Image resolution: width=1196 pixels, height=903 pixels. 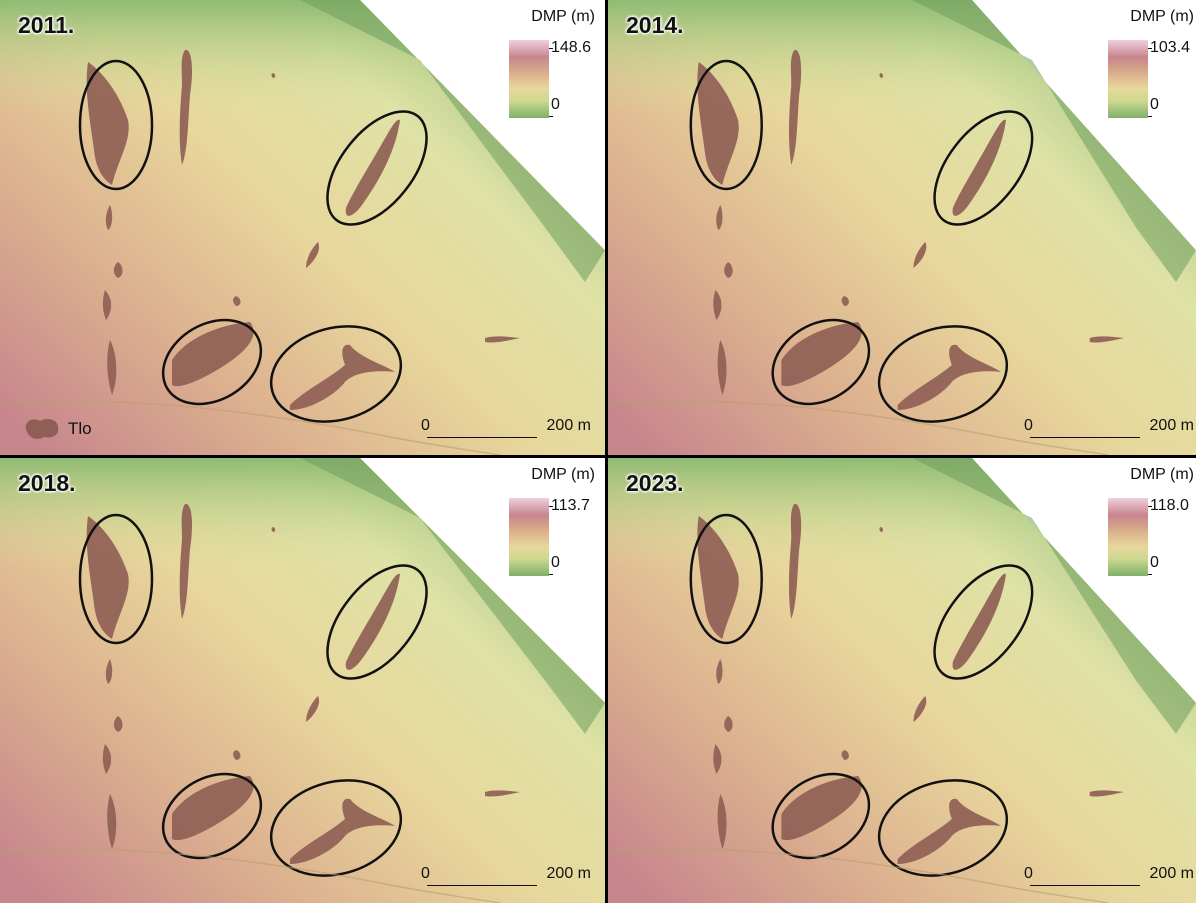 I want to click on year-label: 2014., so click(x=655, y=25).